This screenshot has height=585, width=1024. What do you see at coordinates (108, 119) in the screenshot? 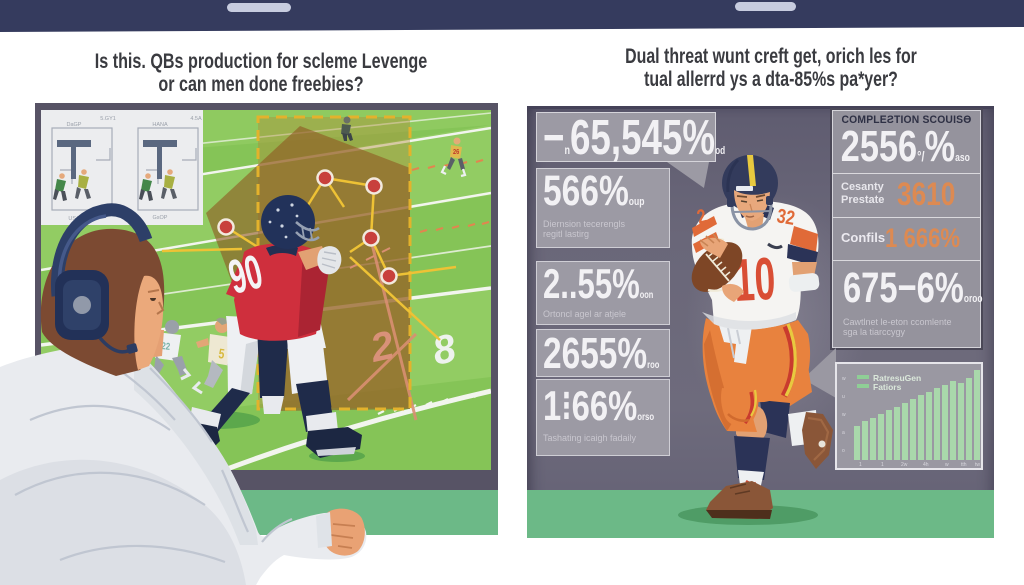
I see `svg-text: 5.GY1` at bounding box center [108, 119].